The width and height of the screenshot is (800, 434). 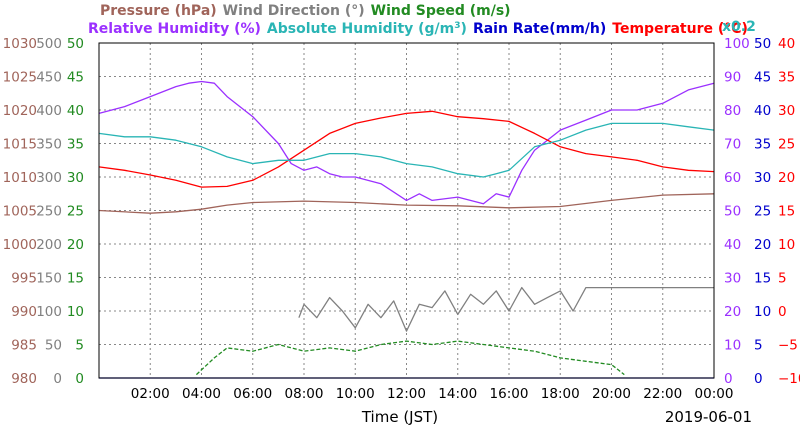 What do you see at coordinates (360, 29) in the screenshot?
I see `legend-entry: Absolute Humidity (g/m` at bounding box center [360, 29].